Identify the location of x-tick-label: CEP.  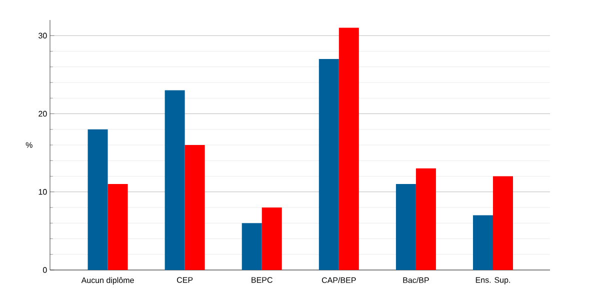
(185, 280).